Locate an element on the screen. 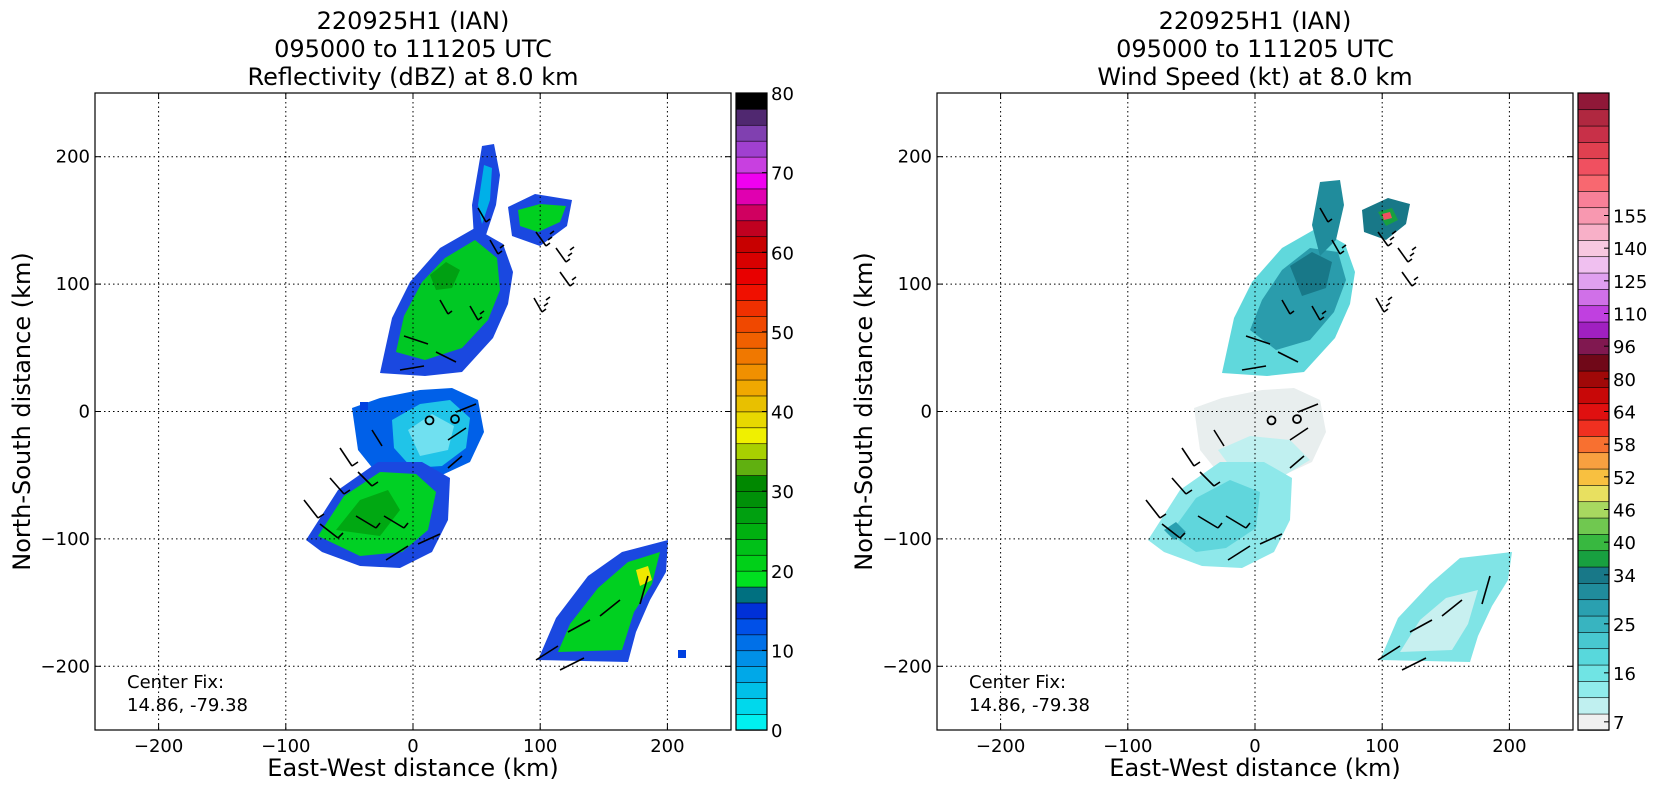 This screenshot has height=787, width=1655. wind-barbs is located at coordinates (476, 439).